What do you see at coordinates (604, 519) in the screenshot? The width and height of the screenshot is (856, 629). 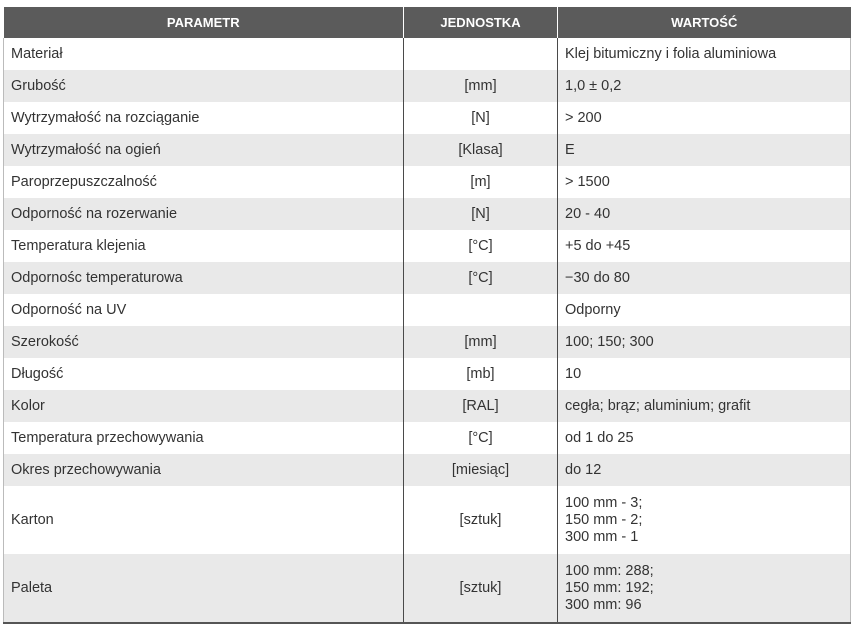 I see `value-line: 150 mm - 2;` at bounding box center [604, 519].